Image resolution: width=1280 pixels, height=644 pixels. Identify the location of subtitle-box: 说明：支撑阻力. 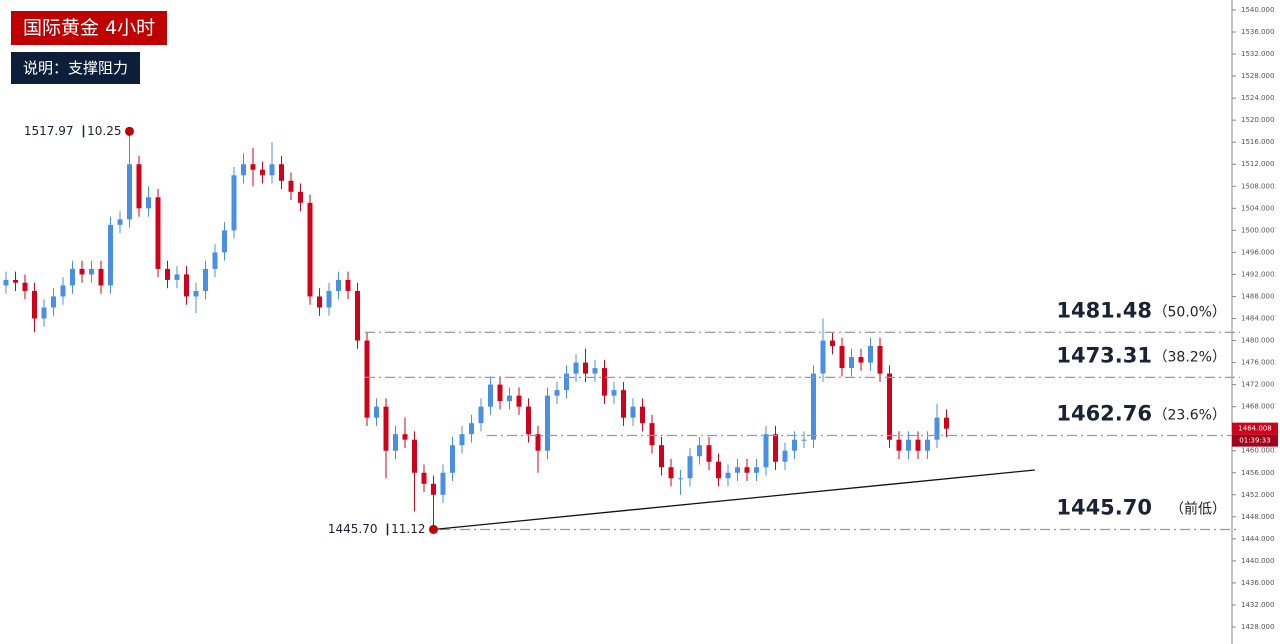
(76, 68).